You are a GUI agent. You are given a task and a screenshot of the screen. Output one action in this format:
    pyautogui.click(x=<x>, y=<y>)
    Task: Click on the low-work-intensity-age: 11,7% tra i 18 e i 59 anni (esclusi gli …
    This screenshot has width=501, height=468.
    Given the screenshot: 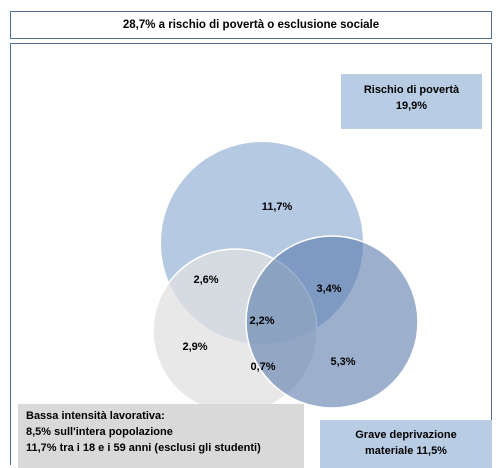 What is the action you would take?
    pyautogui.click(x=143, y=448)
    